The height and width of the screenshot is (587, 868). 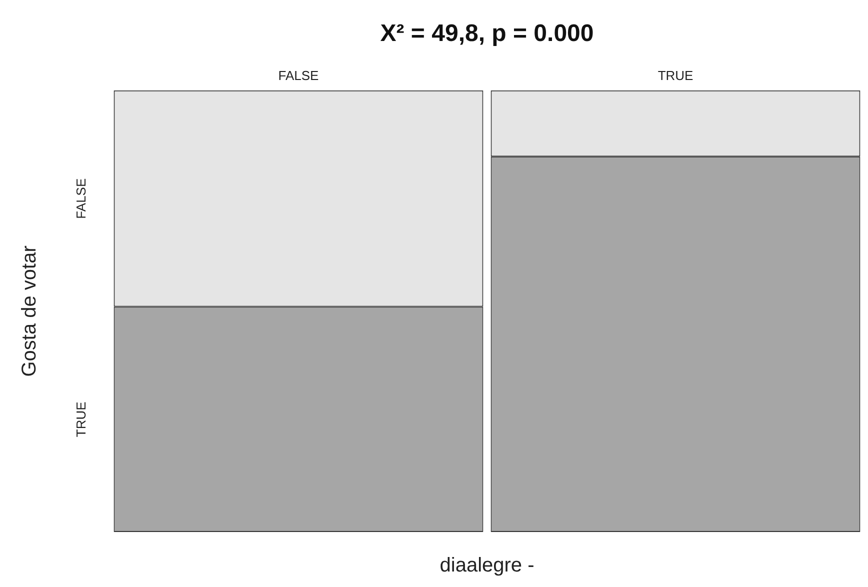 I want to click on text: FALSE, so click(x=81, y=198).